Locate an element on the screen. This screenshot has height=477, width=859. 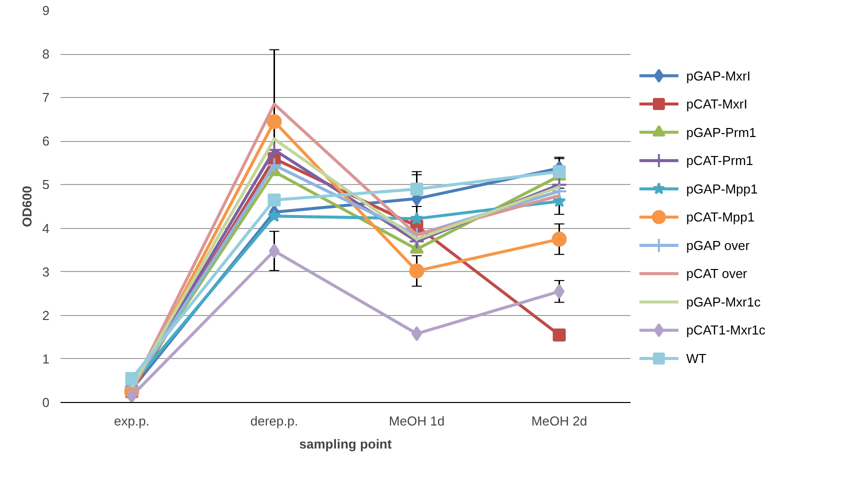
legend-label: pCAT1-Mxr1c is located at coordinates (726, 330).